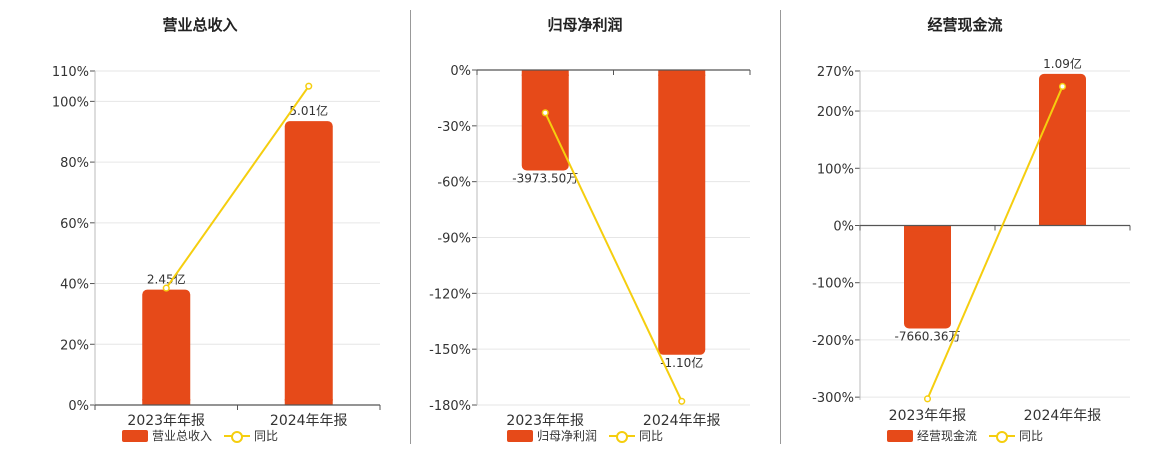  I want to click on legend: 归母净利润 同比, so click(585, 435).